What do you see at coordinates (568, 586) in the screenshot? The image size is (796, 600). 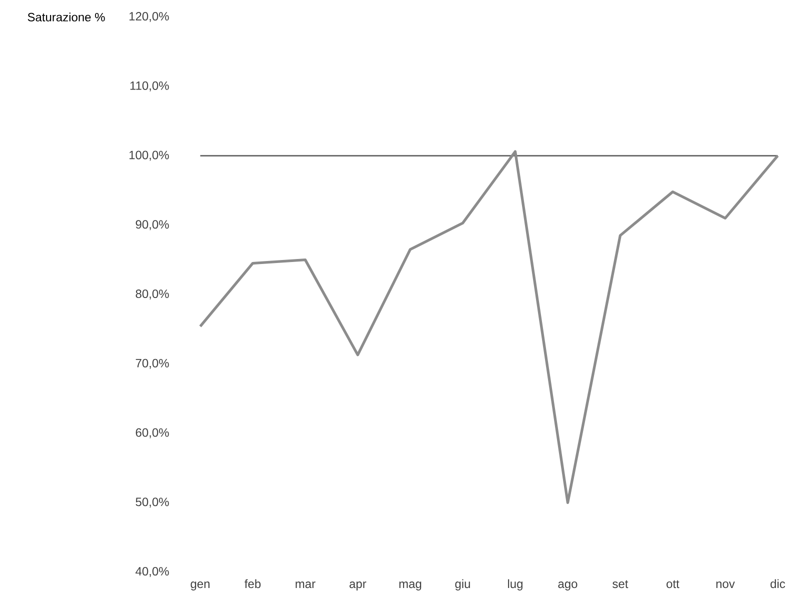 I see `x-tick-label: ago` at bounding box center [568, 586].